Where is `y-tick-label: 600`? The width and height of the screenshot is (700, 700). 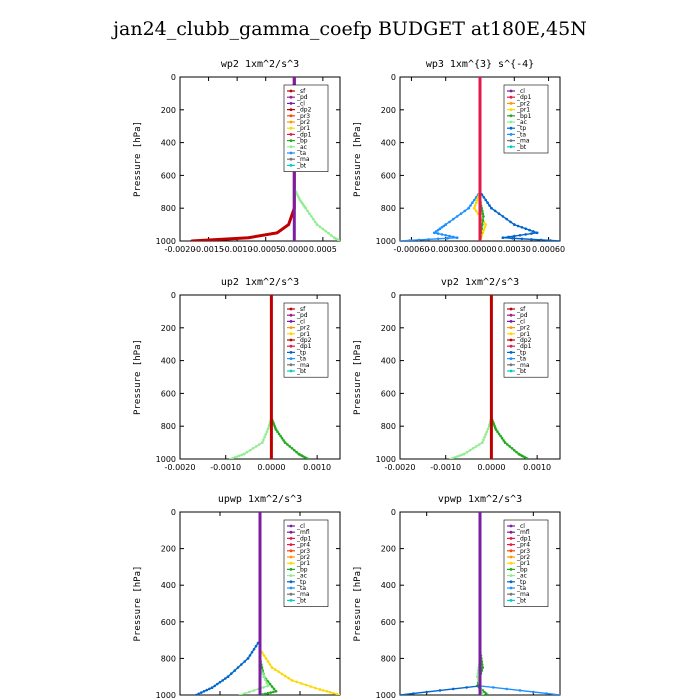
y-tick-label: 600 is located at coordinates (388, 175).